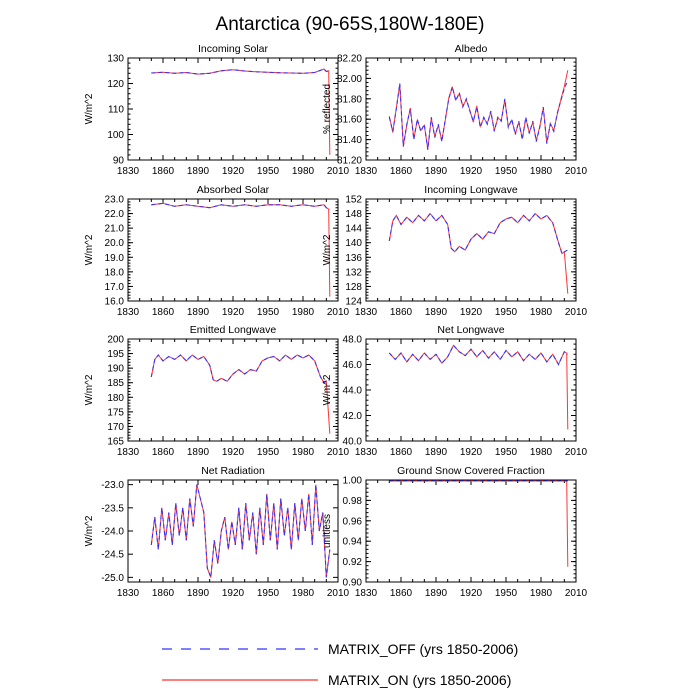  What do you see at coordinates (470, 330) in the screenshot?
I see `panel-title-net-longwave: Net Longwave` at bounding box center [470, 330].